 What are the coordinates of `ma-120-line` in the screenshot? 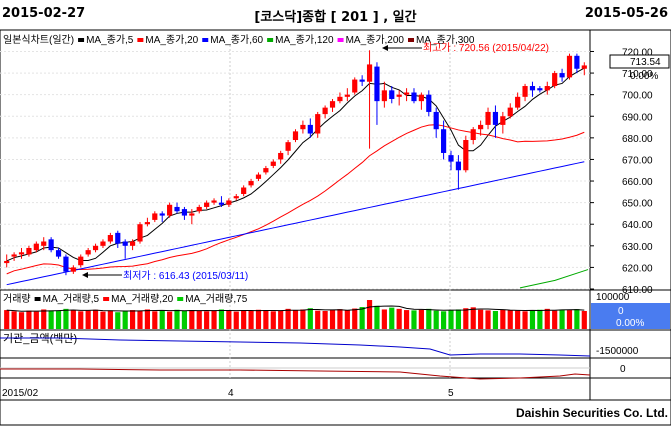 It's located at (554, 279).